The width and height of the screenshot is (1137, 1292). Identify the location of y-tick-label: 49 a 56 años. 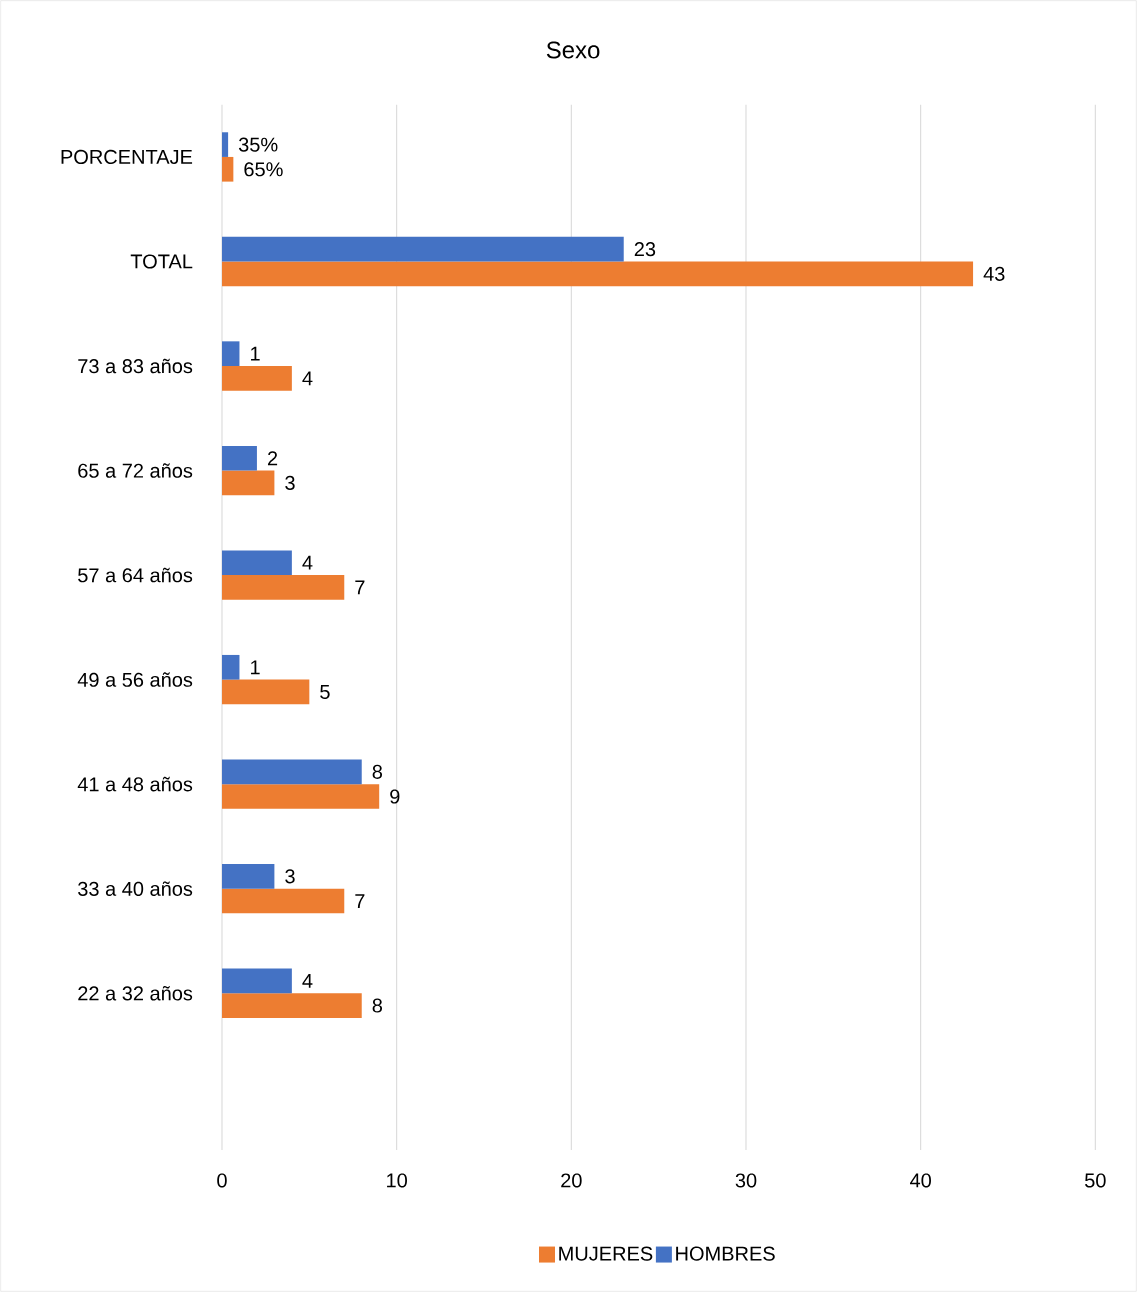
(135, 679).